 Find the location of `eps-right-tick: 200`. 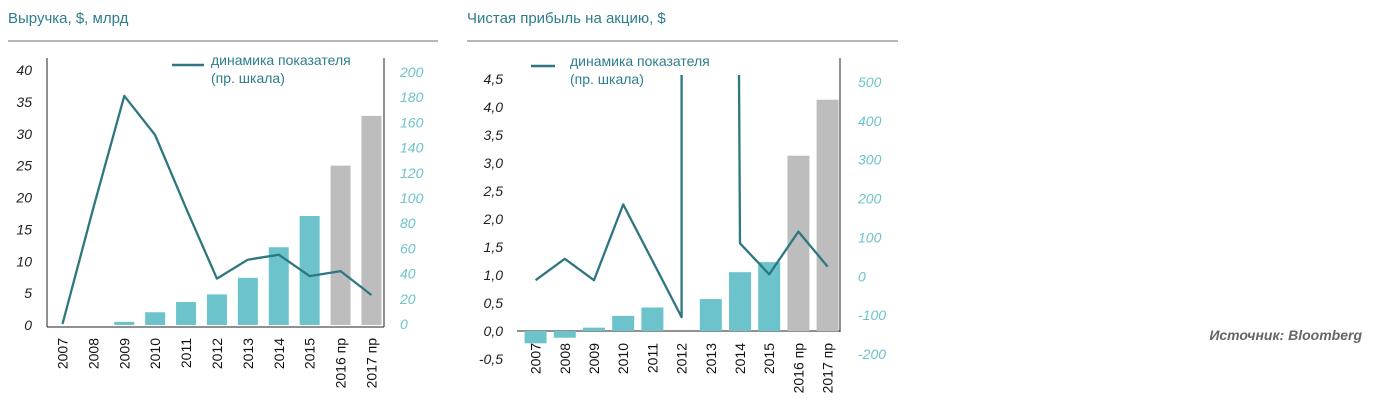

eps-right-tick: 200 is located at coordinates (869, 199).